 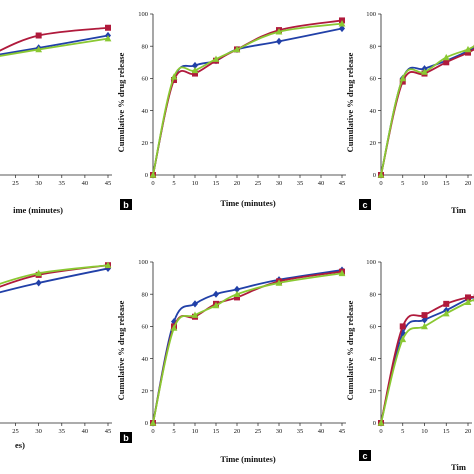 I want to click on panel-label: b, so click(x=126, y=205).